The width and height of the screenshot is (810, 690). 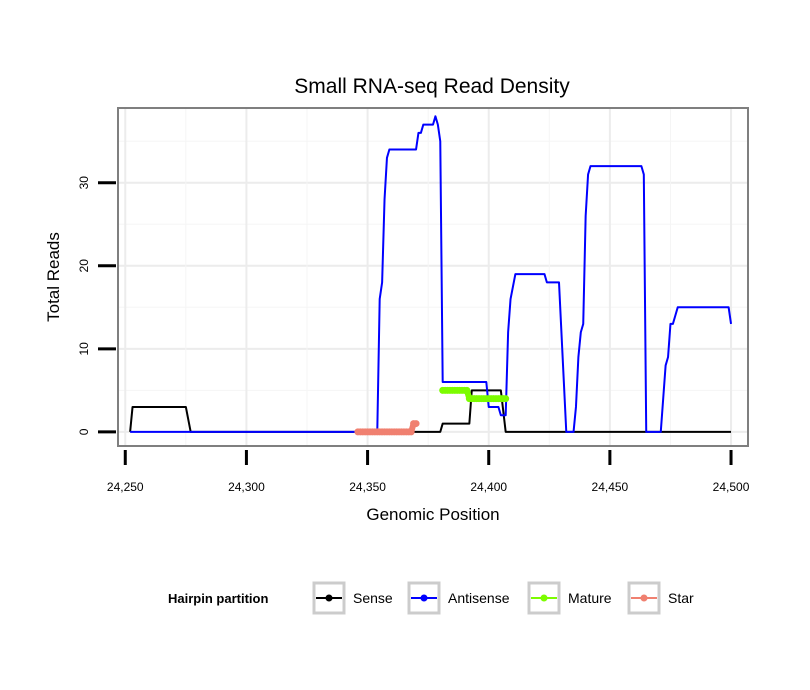 What do you see at coordinates (246, 487) in the screenshot?
I see `x-tick-label: 24,300` at bounding box center [246, 487].